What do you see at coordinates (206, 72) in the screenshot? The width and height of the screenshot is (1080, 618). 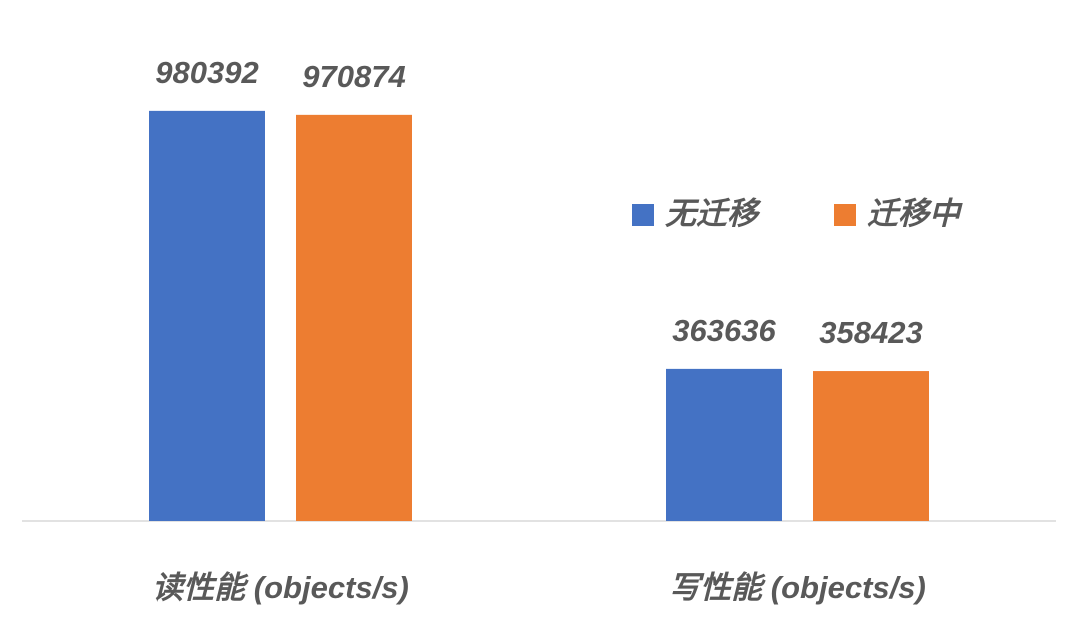 I see `value-label: 980392` at bounding box center [206, 72].